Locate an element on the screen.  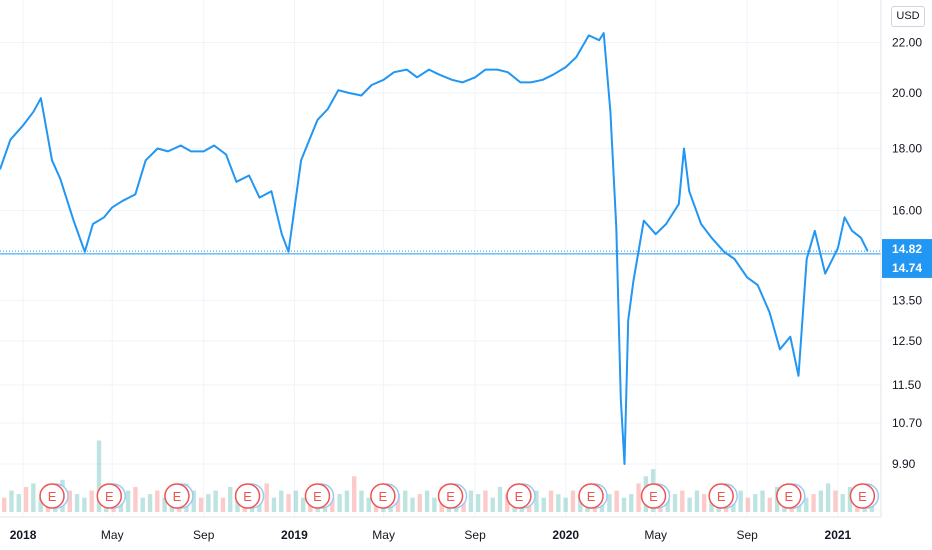
price-badge is located at coordinates (907, 267).